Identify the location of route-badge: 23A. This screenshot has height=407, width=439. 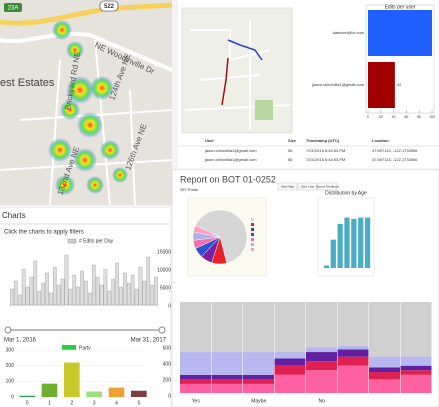
(13, 9).